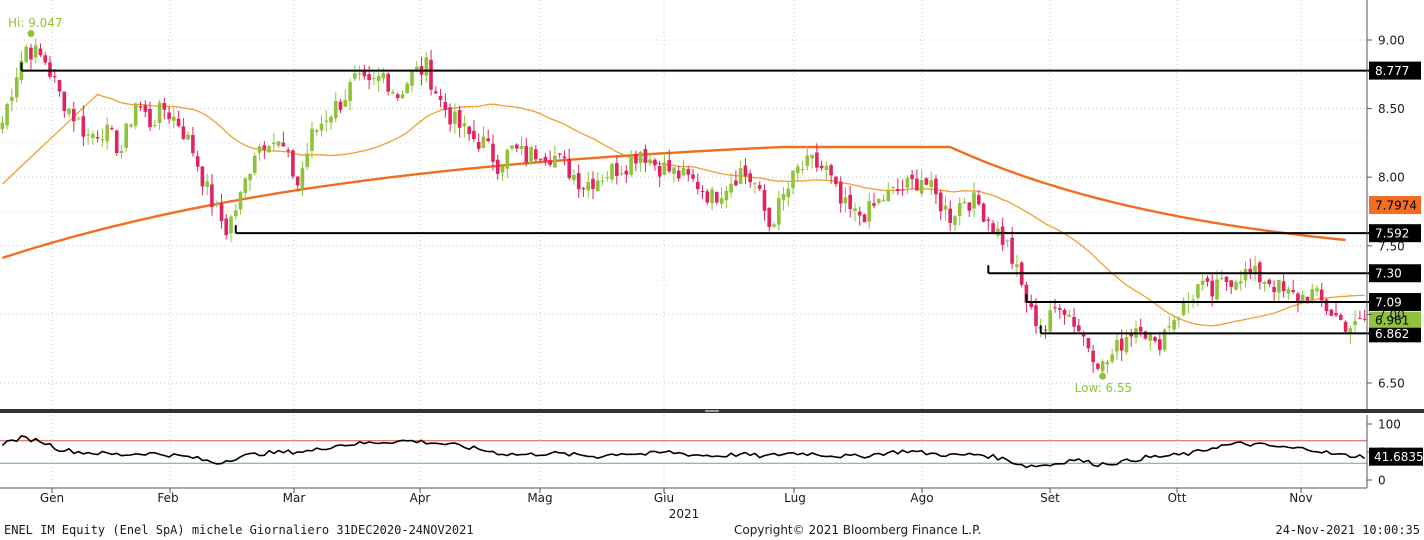 The height and width of the screenshot is (540, 1424). Describe the element at coordinates (35, 23) in the screenshot. I see `high-annotation: Hi: 9.047` at that location.